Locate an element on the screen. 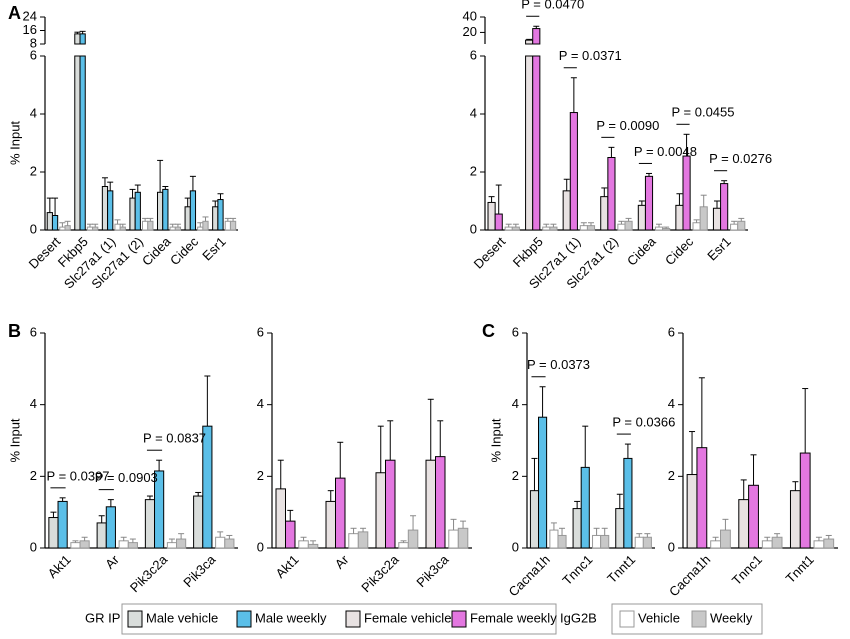  x-tick-label: Cidec is located at coordinates (679, 251).